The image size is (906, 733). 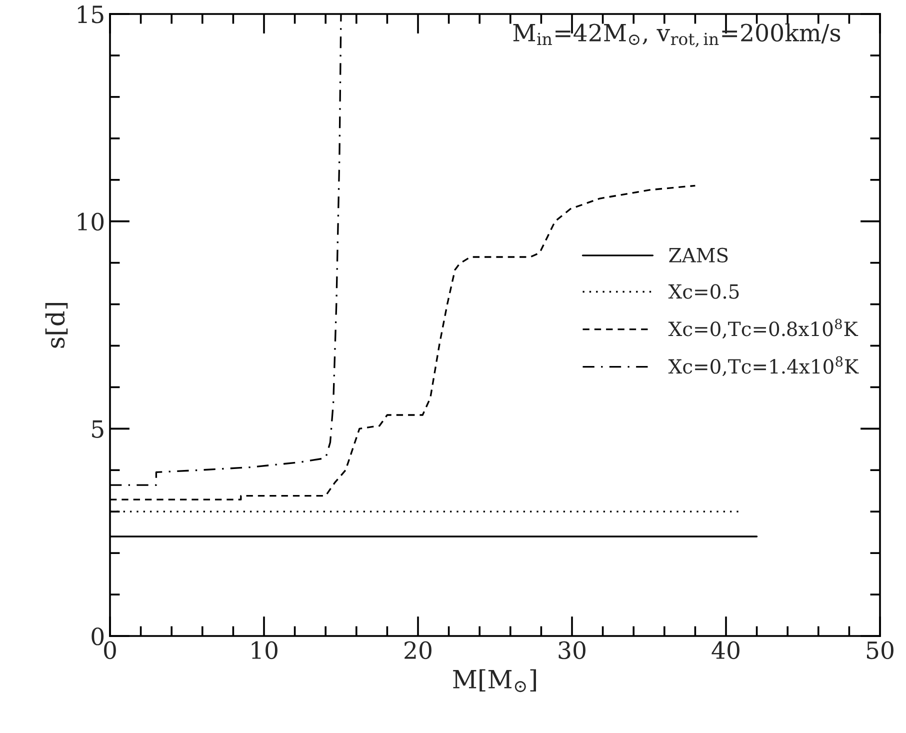 I want to click on legend-label: Xc=0,Tc=1.4x10$^{8}$K, so click(x=763, y=366).